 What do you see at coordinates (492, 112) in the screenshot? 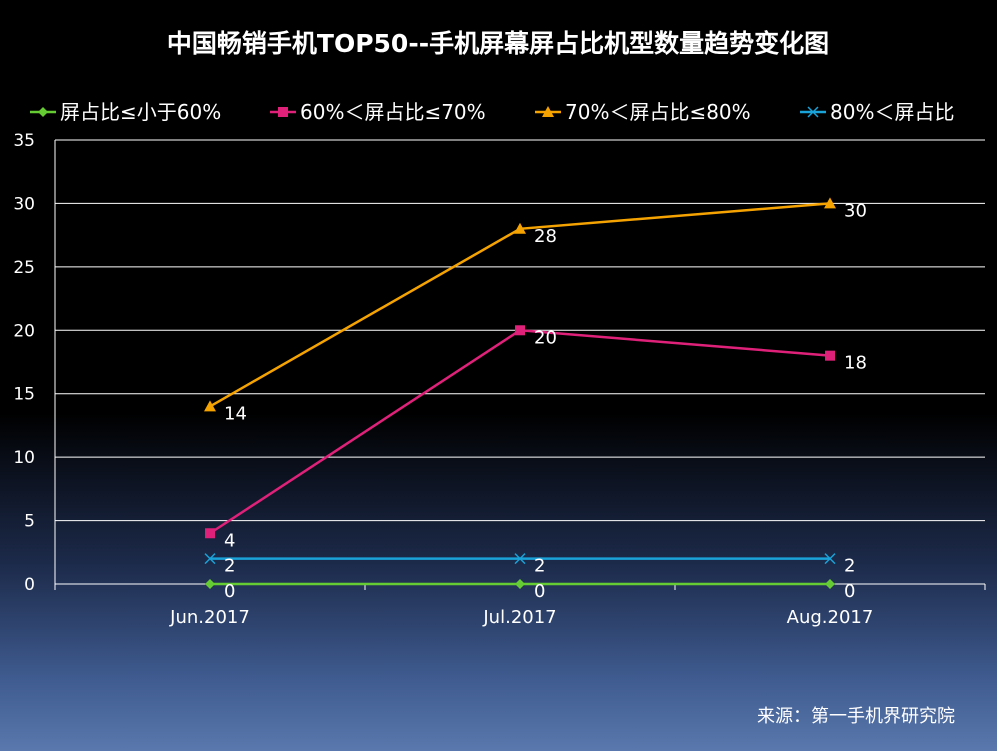
I see `legend: 屏占比≤小于60% 60%＜屏占比≤70% 70%＜屏占比≤80% 80%＜屏占比` at bounding box center [492, 112].